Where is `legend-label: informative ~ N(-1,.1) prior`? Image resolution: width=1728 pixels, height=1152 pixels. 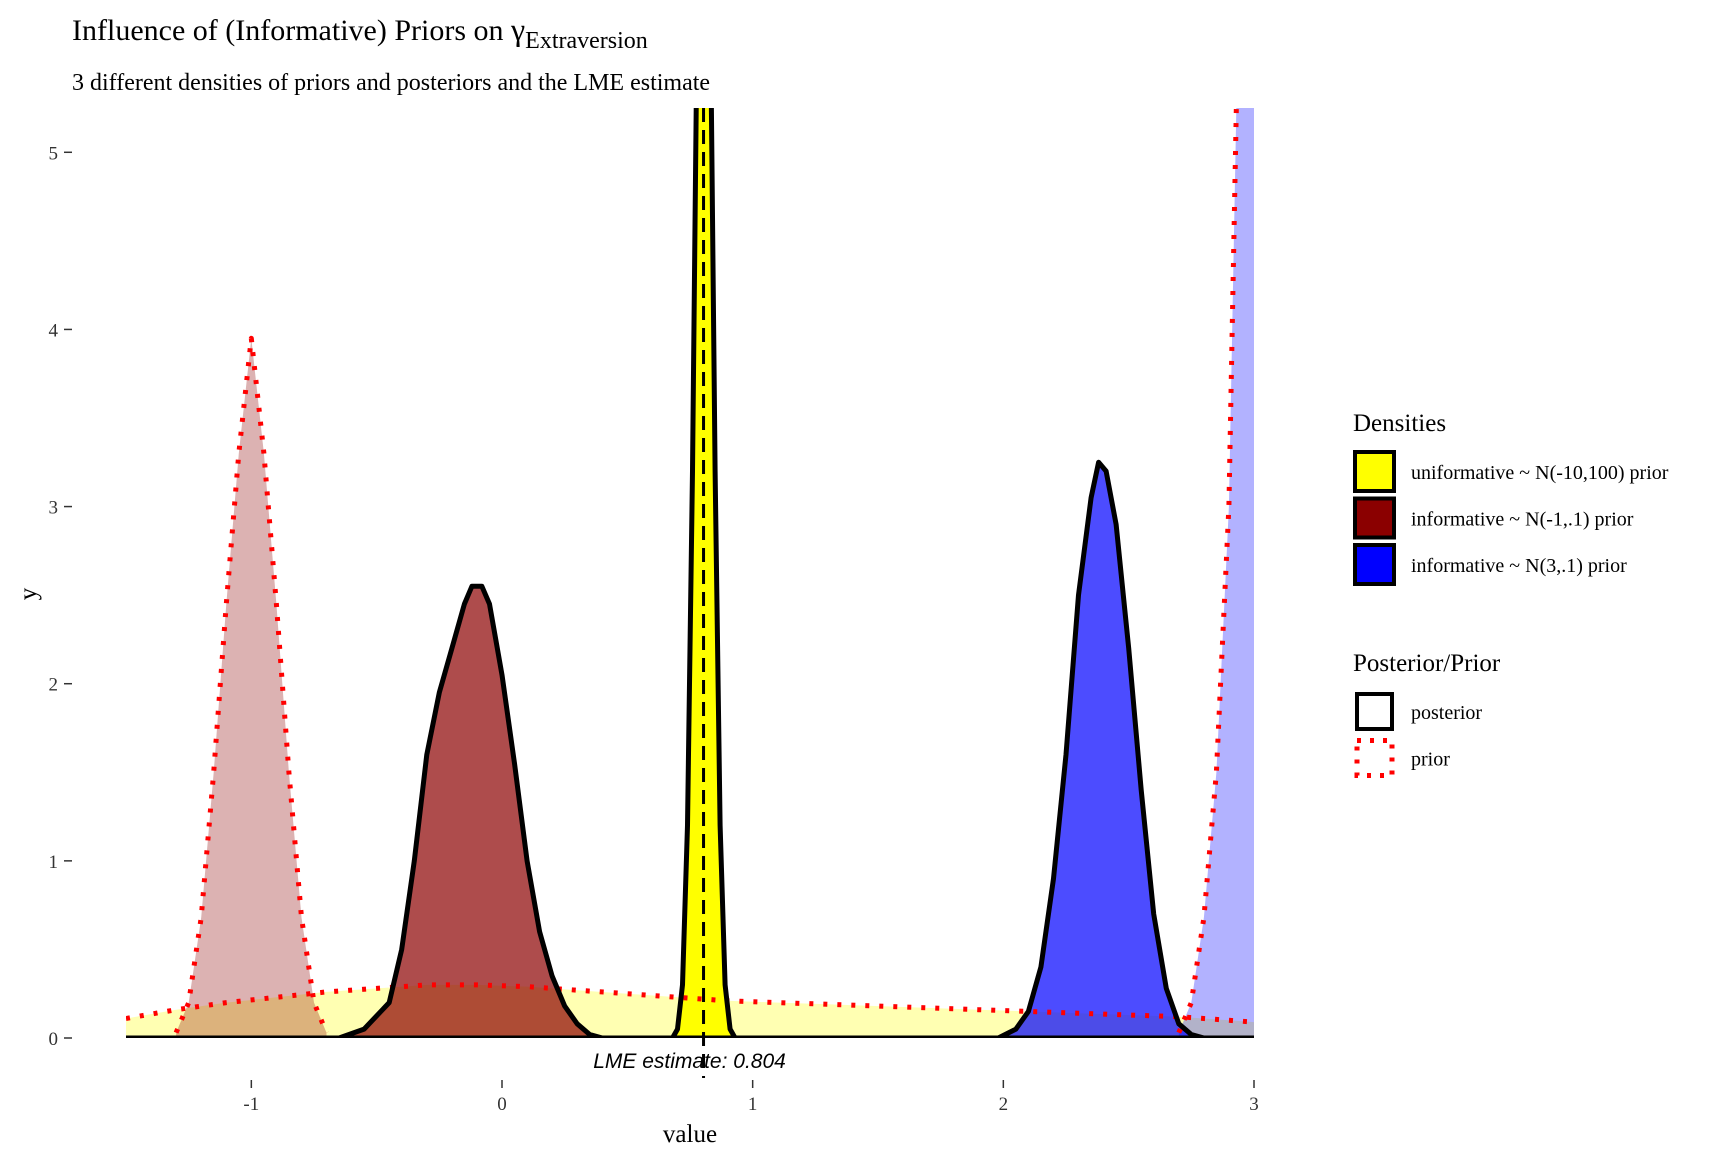 legend-label: informative ~ N(-1,.1) prior is located at coordinates (1522, 520).